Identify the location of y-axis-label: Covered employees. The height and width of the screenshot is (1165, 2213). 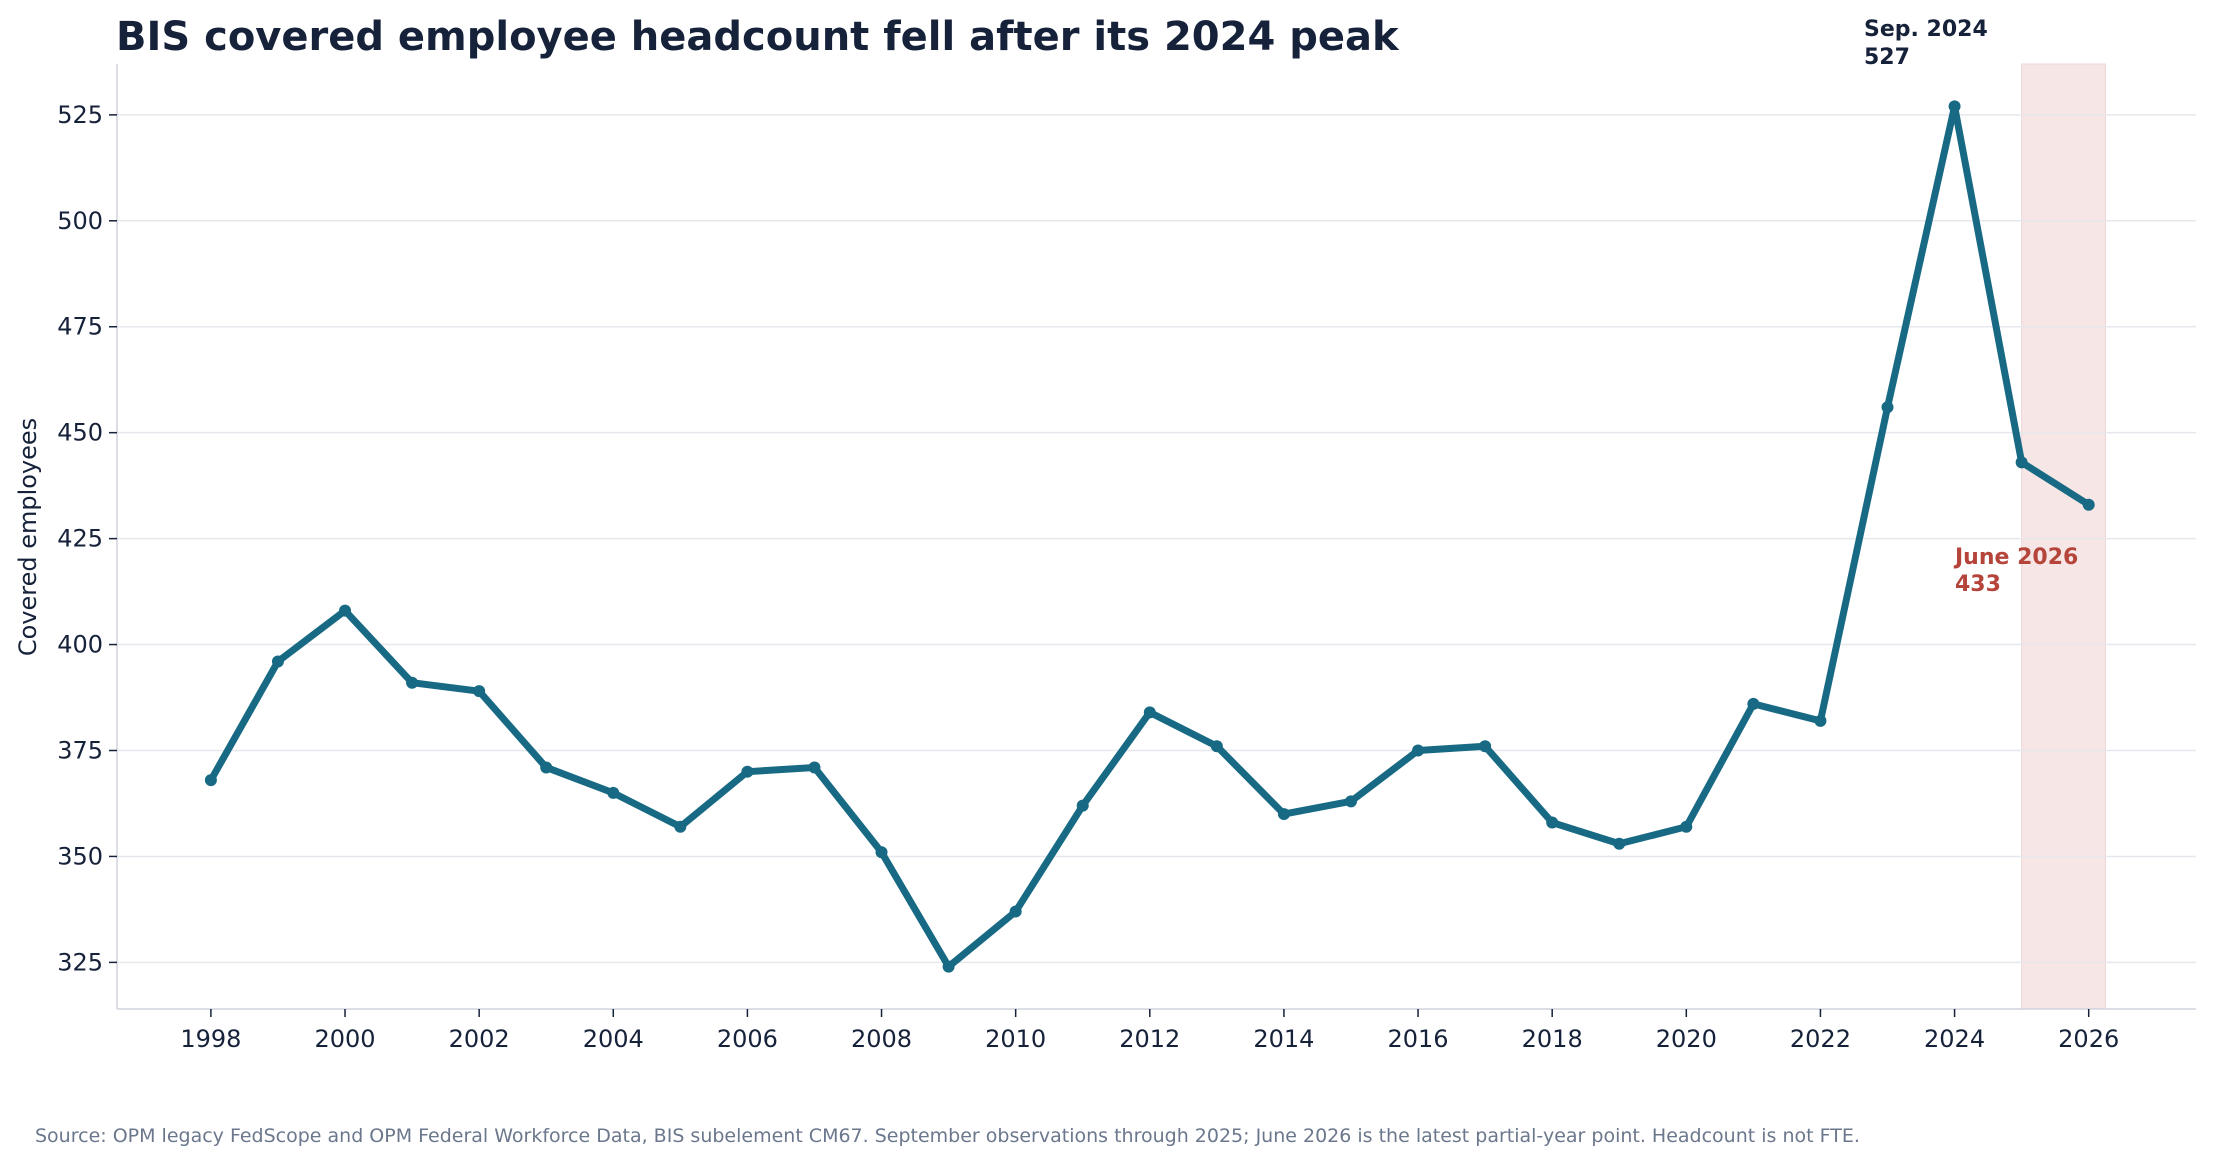
(28, 537).